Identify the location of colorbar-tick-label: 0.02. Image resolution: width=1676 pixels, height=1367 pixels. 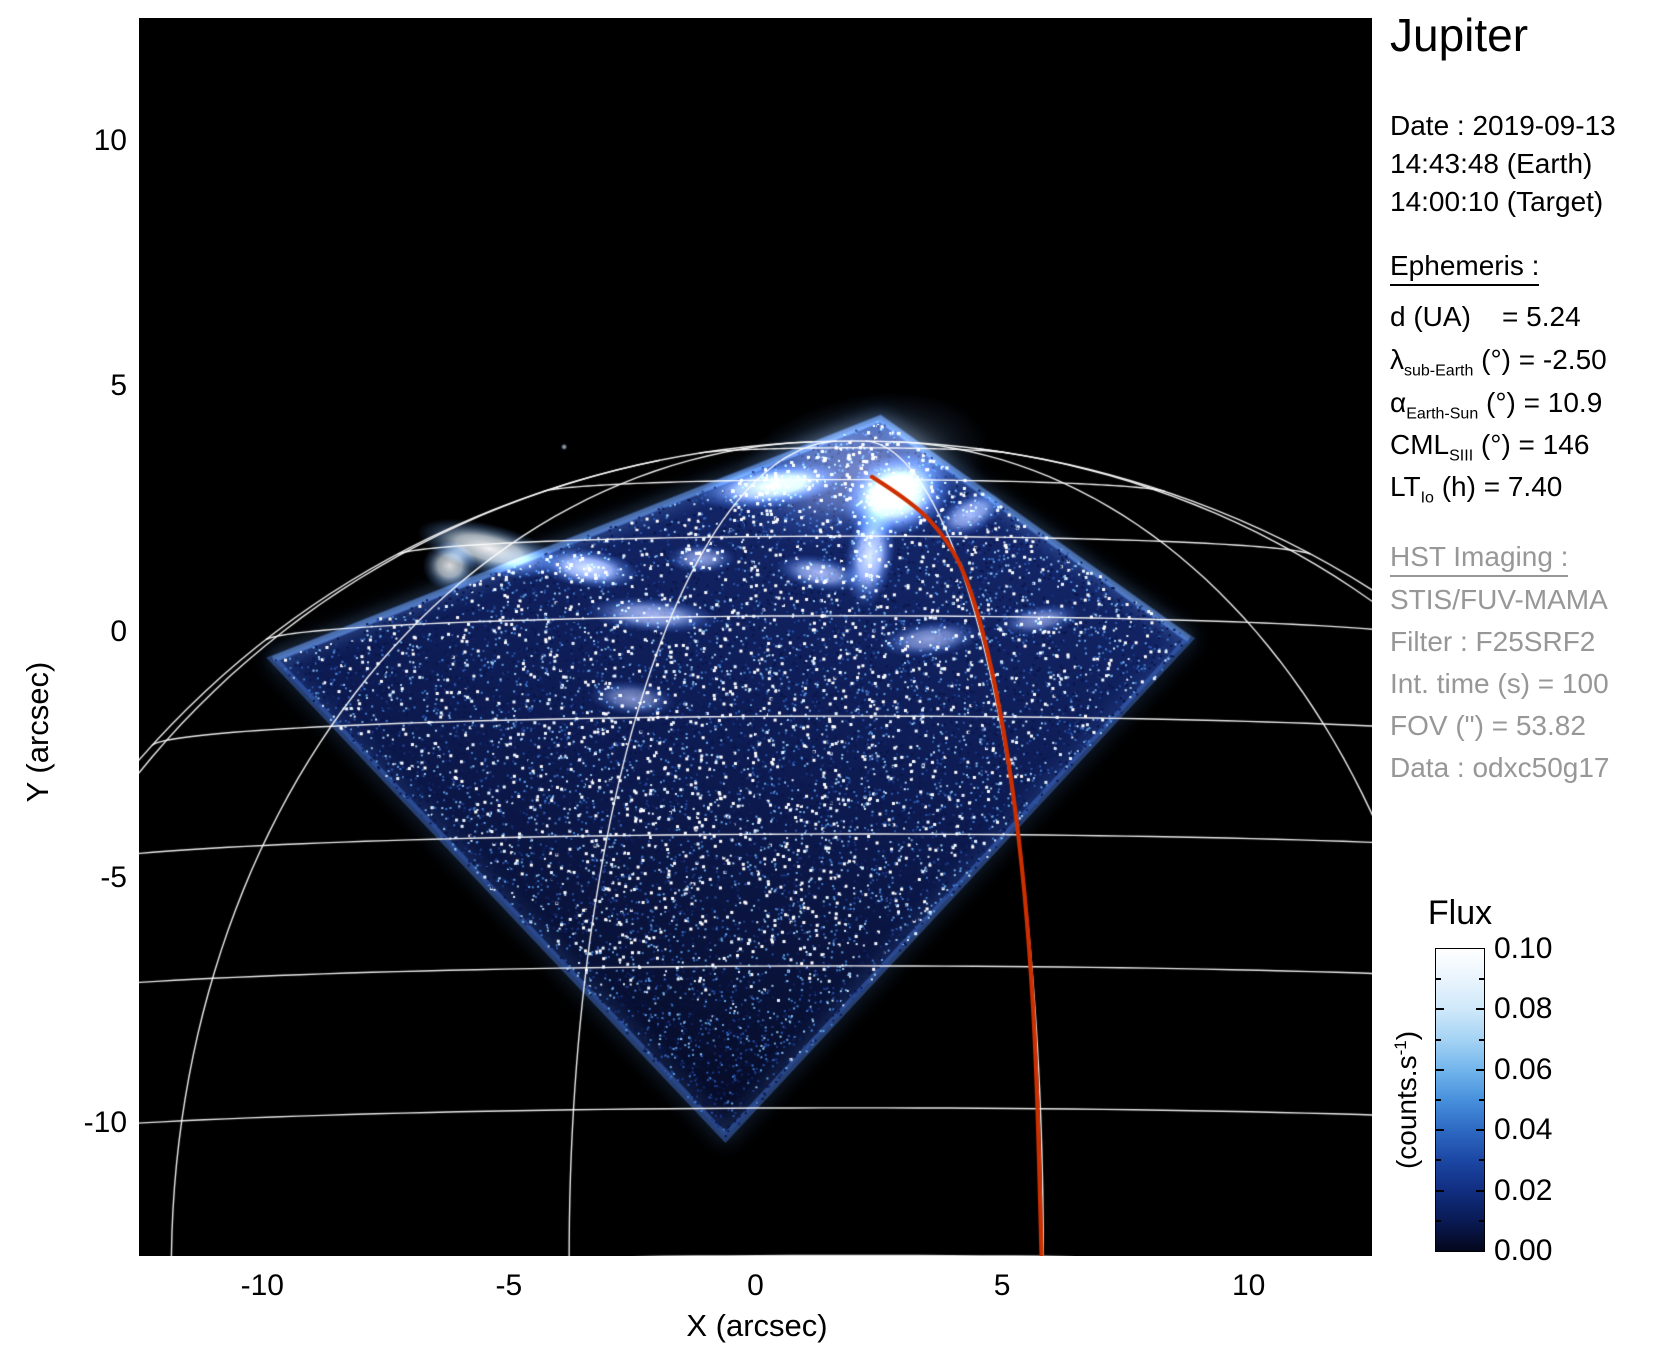
(1523, 1190).